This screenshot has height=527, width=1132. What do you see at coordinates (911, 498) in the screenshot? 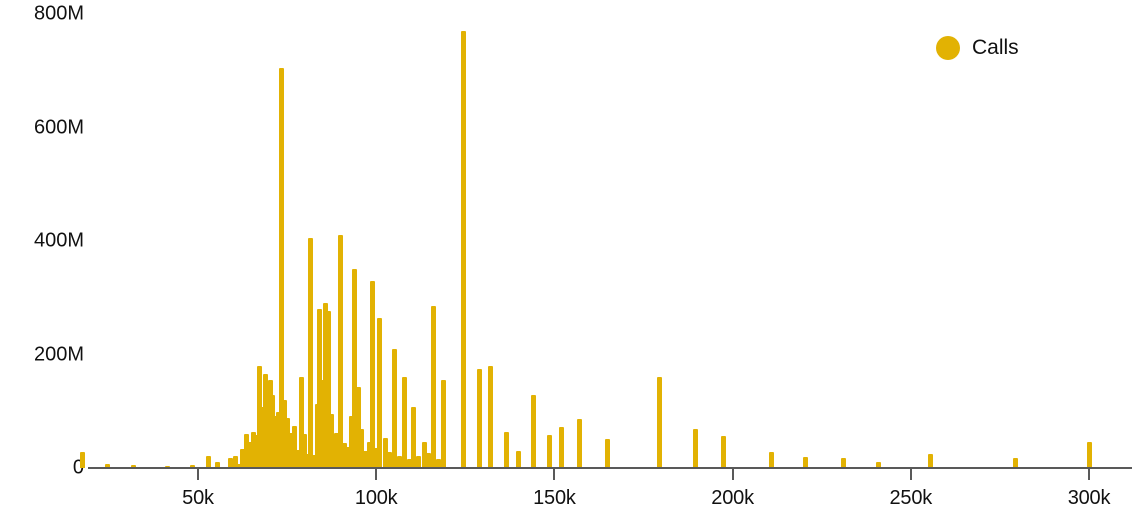
I see `x-axis-tick-label: 250k` at bounding box center [911, 498].